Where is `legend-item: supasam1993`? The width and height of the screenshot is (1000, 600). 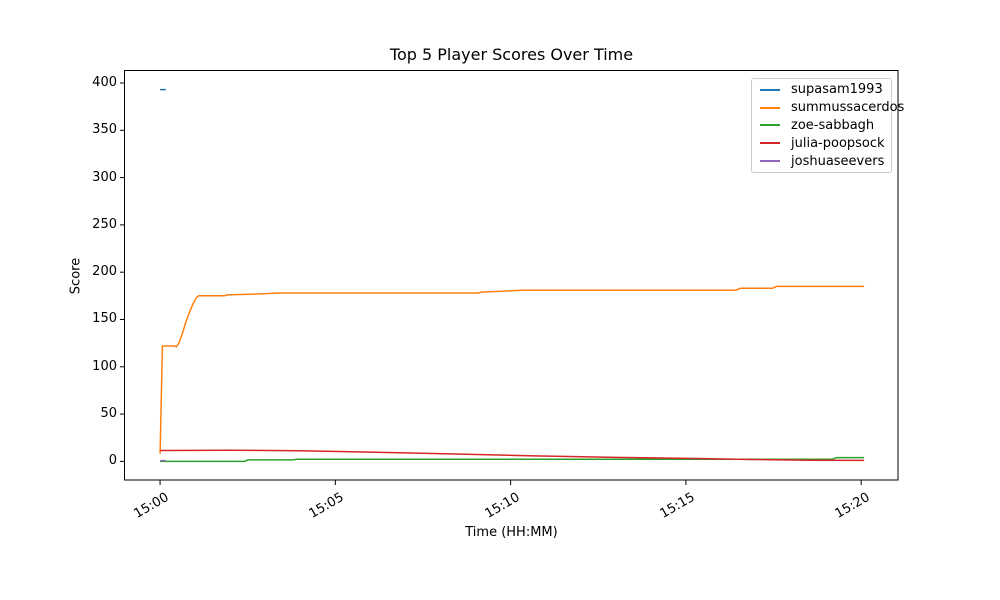
legend-item: supasam1993 is located at coordinates (821, 90).